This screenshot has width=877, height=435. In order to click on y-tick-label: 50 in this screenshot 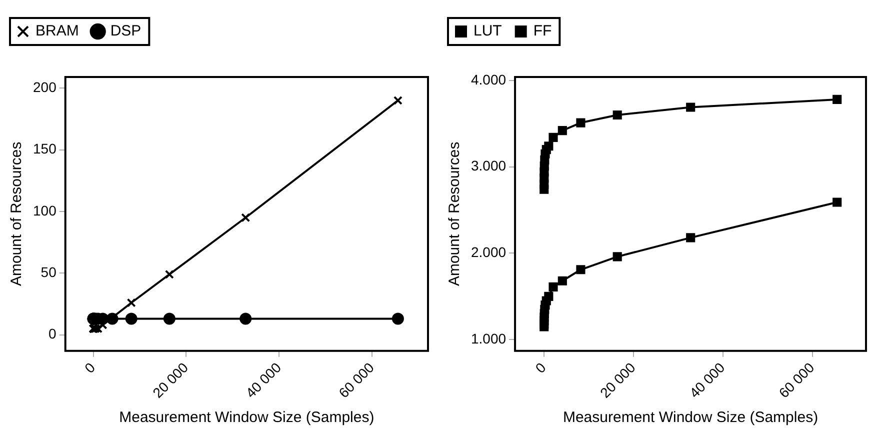, I will do `click(48, 272)`.